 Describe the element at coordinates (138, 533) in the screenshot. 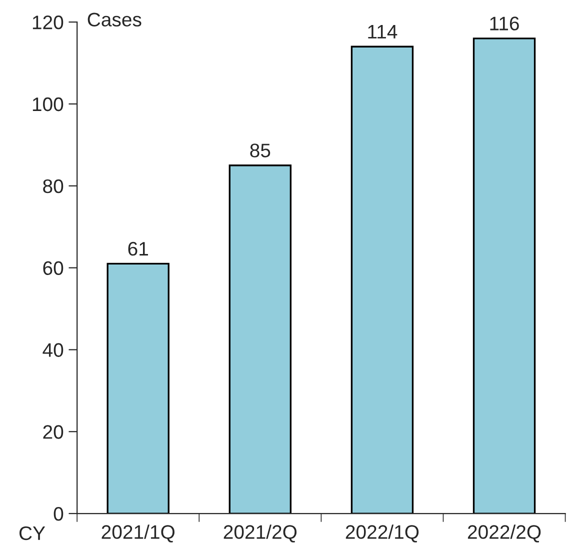

I see `x-tick-label: 2021/1Q` at that location.